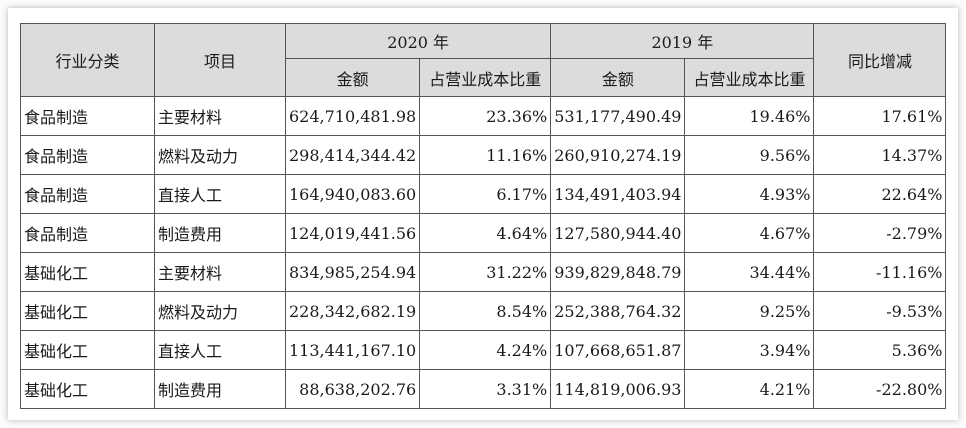 The image size is (966, 428). Describe the element at coordinates (880, 272) in the screenshot. I see `cell-yoy: -11.16%` at that location.